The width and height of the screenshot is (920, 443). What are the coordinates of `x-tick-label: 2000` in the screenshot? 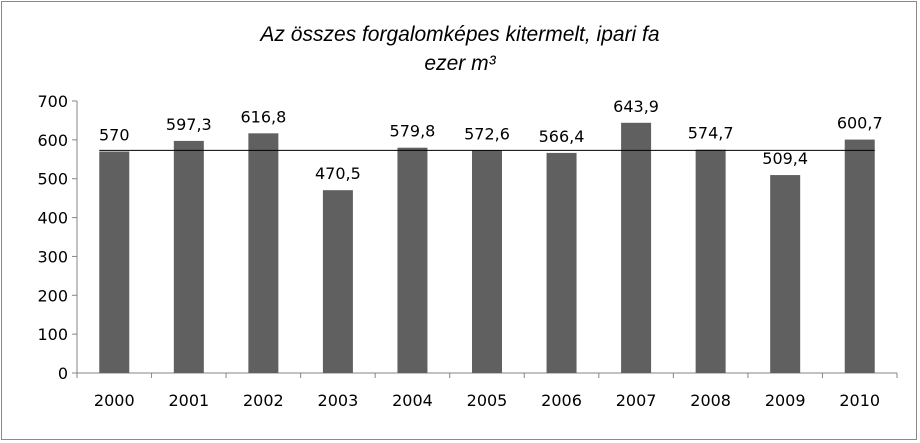 It's located at (114, 400).